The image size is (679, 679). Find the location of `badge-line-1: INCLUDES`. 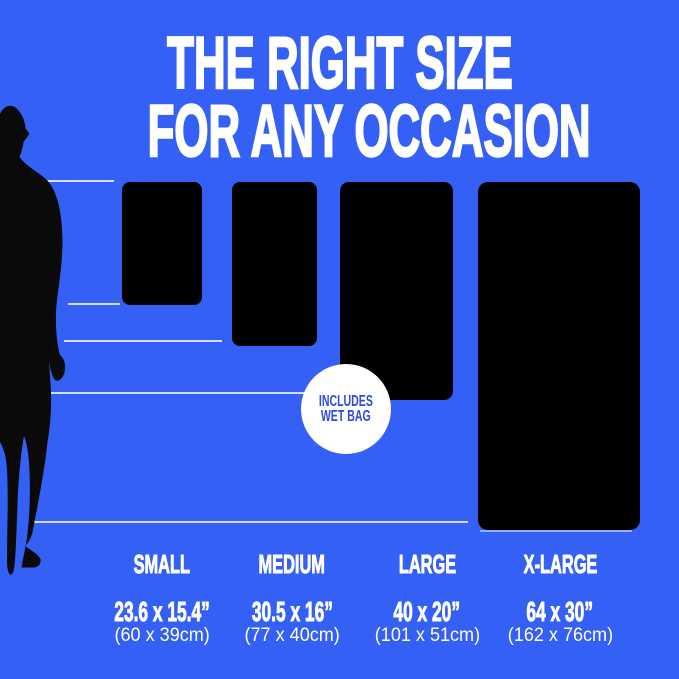

badge-line-1: INCLUDES is located at coordinates (346, 401).